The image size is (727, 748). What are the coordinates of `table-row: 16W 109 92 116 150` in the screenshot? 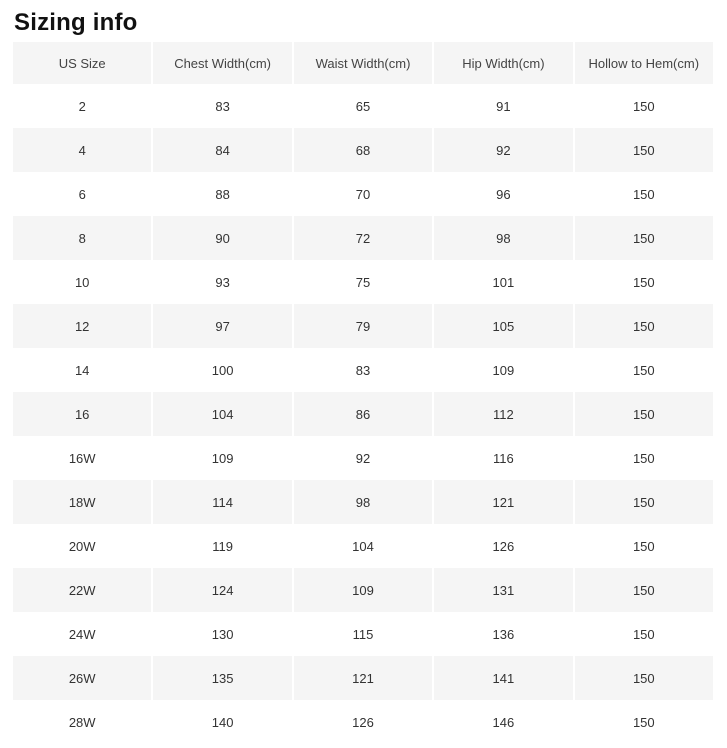 It's located at (363, 458).